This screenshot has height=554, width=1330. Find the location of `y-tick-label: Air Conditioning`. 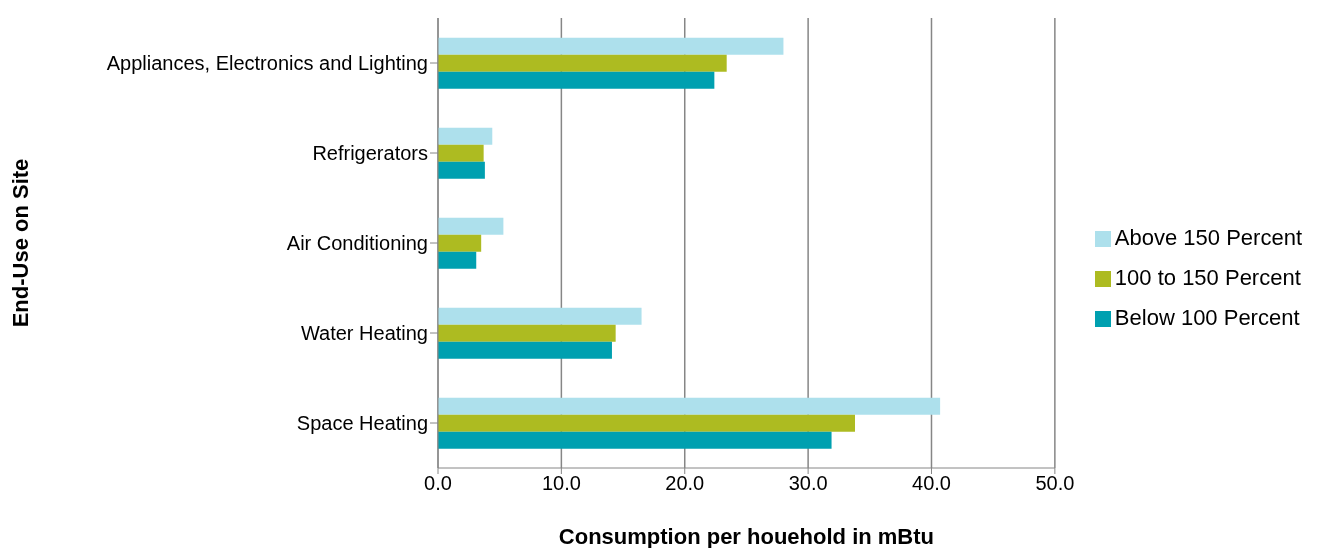

y-tick-label: Air Conditioning is located at coordinates (357, 243).